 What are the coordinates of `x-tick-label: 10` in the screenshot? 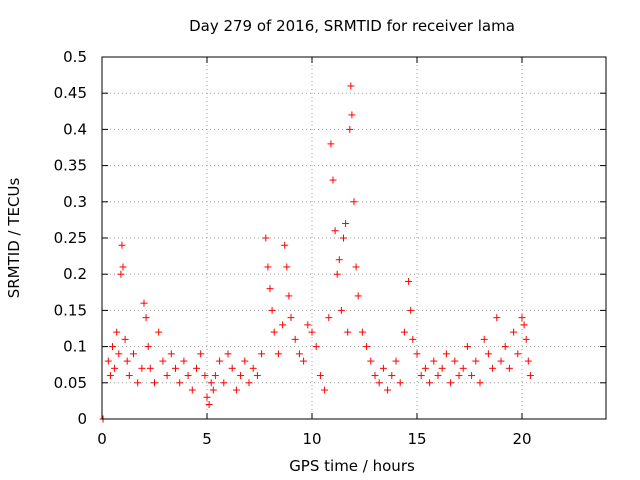 It's located at (311, 439).